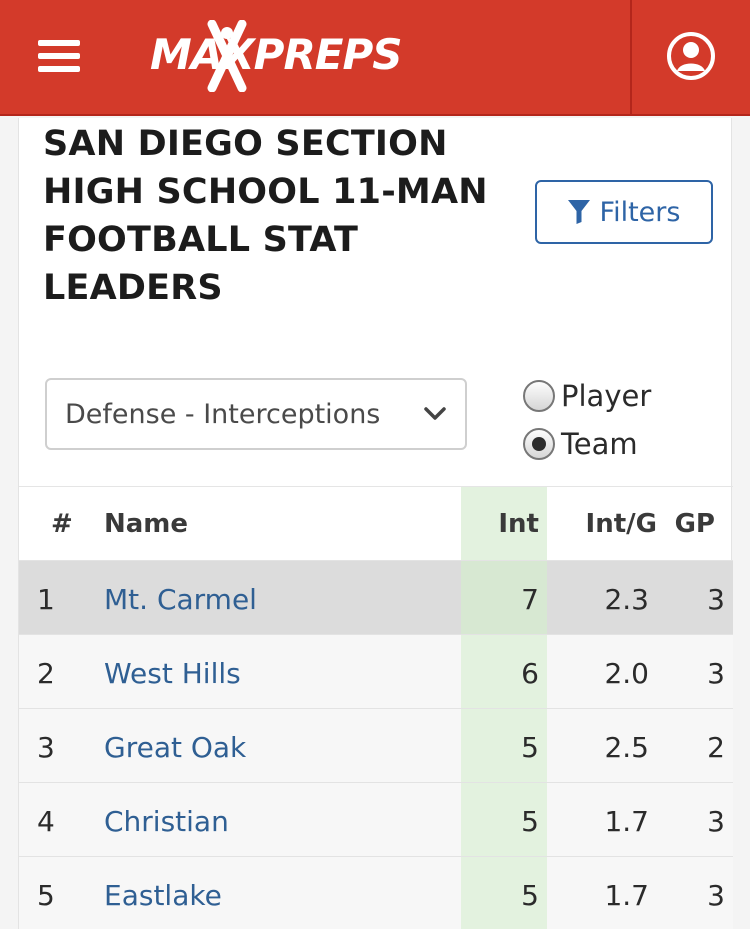  What do you see at coordinates (606, 396) in the screenshot?
I see `radio-player-label: Player` at bounding box center [606, 396].